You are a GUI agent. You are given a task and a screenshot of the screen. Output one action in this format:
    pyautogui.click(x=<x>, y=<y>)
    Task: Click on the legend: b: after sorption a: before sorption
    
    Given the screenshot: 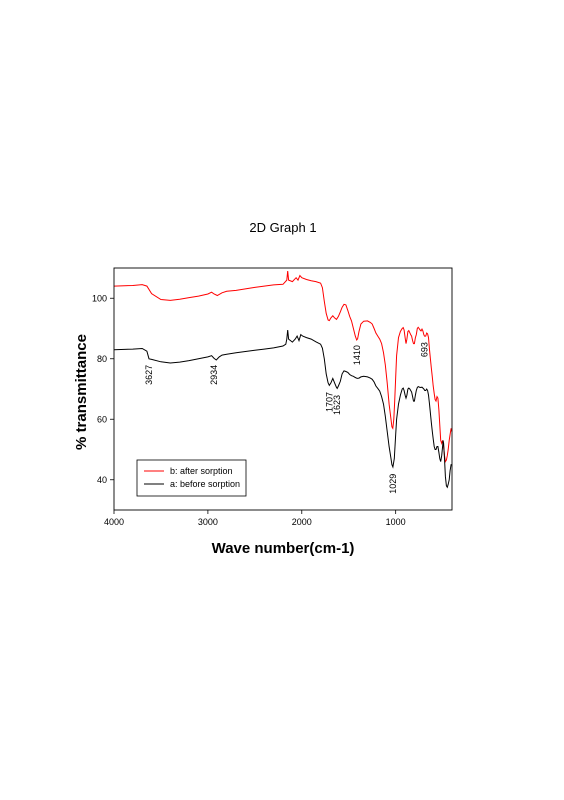 What is the action you would take?
    pyautogui.click(x=191, y=478)
    